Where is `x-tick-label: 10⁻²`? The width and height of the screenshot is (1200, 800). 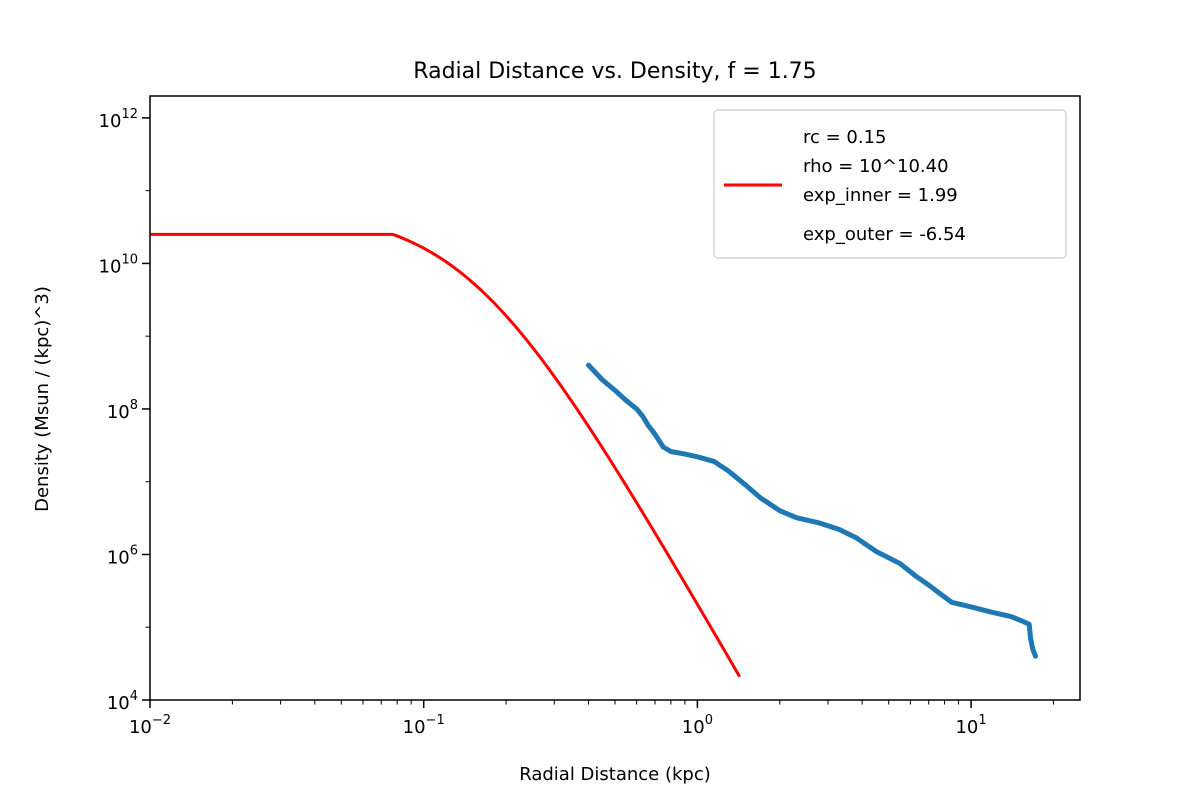
x-tick-label: 10⁻² is located at coordinates (150, 725).